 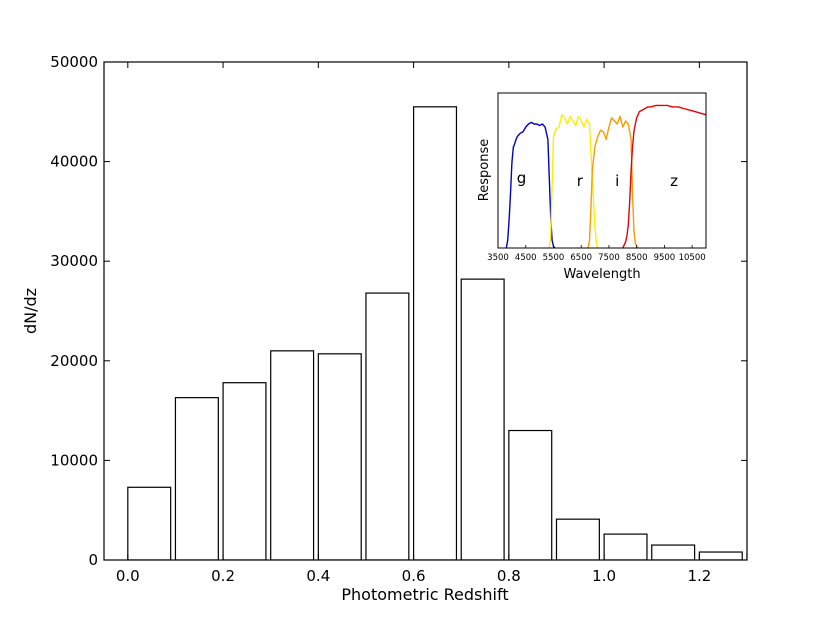 What do you see at coordinates (128, 576) in the screenshot?
I see `x-tick-label: 0.0` at bounding box center [128, 576].